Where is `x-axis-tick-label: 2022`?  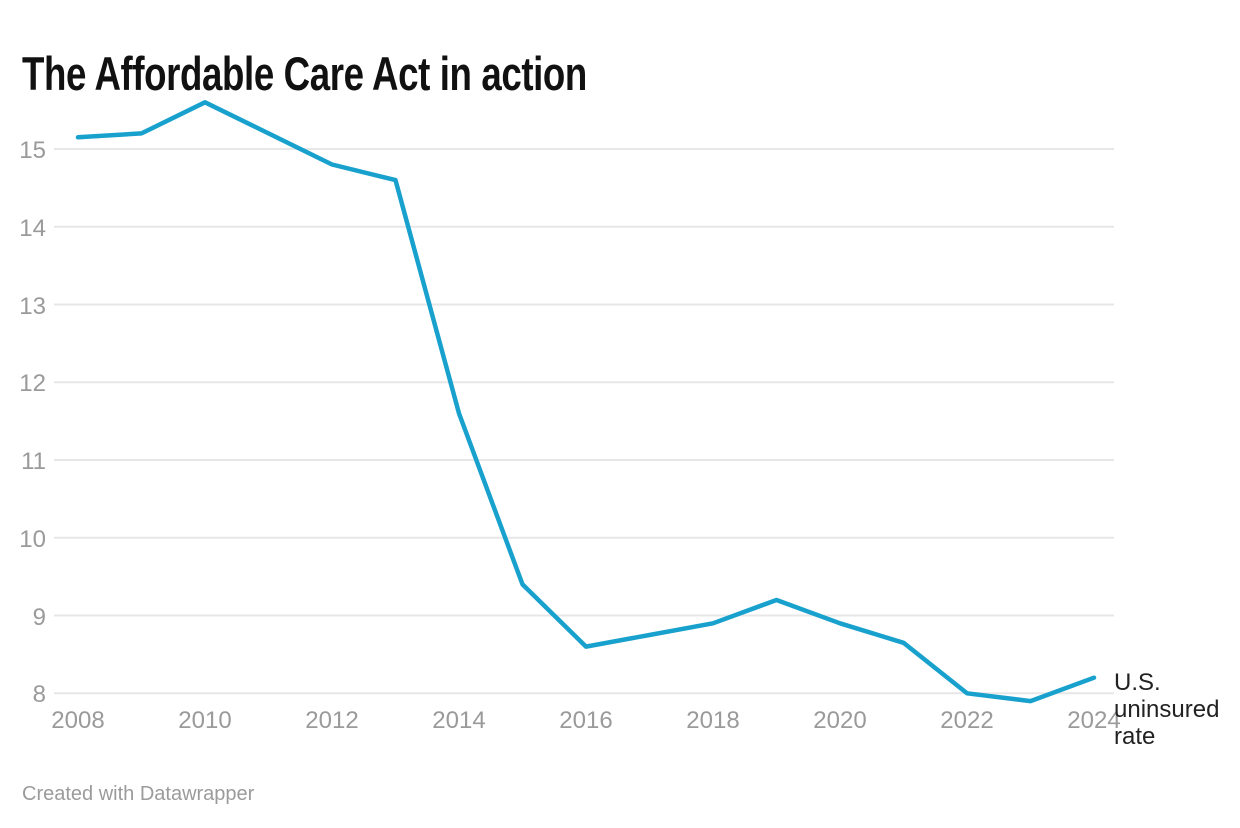
x-axis-tick-label: 2022 is located at coordinates (967, 720).